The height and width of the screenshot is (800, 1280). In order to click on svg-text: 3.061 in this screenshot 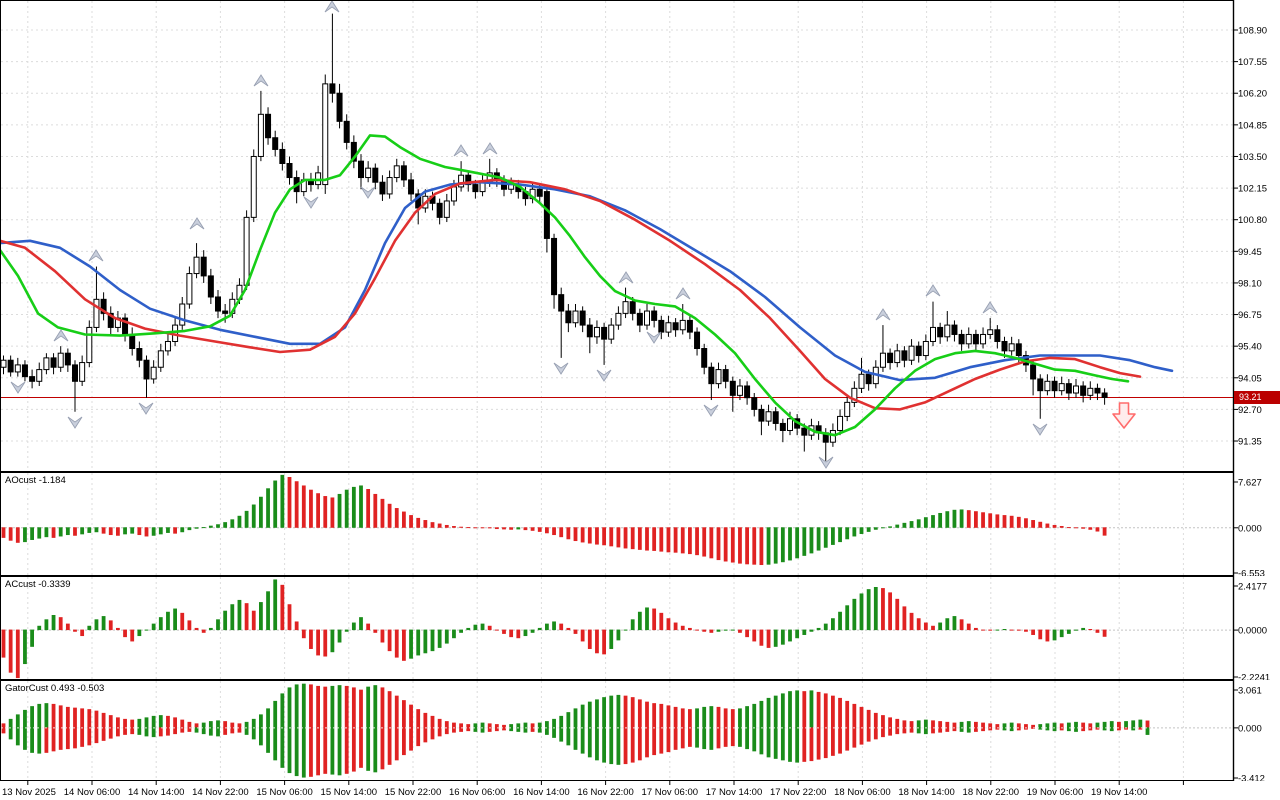, I will do `click(1250, 691)`.